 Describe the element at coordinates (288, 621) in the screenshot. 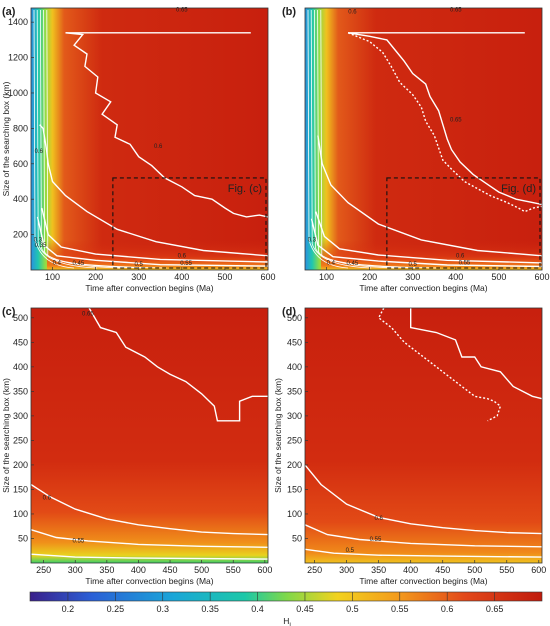

I see `colorbar-label: HL` at that location.